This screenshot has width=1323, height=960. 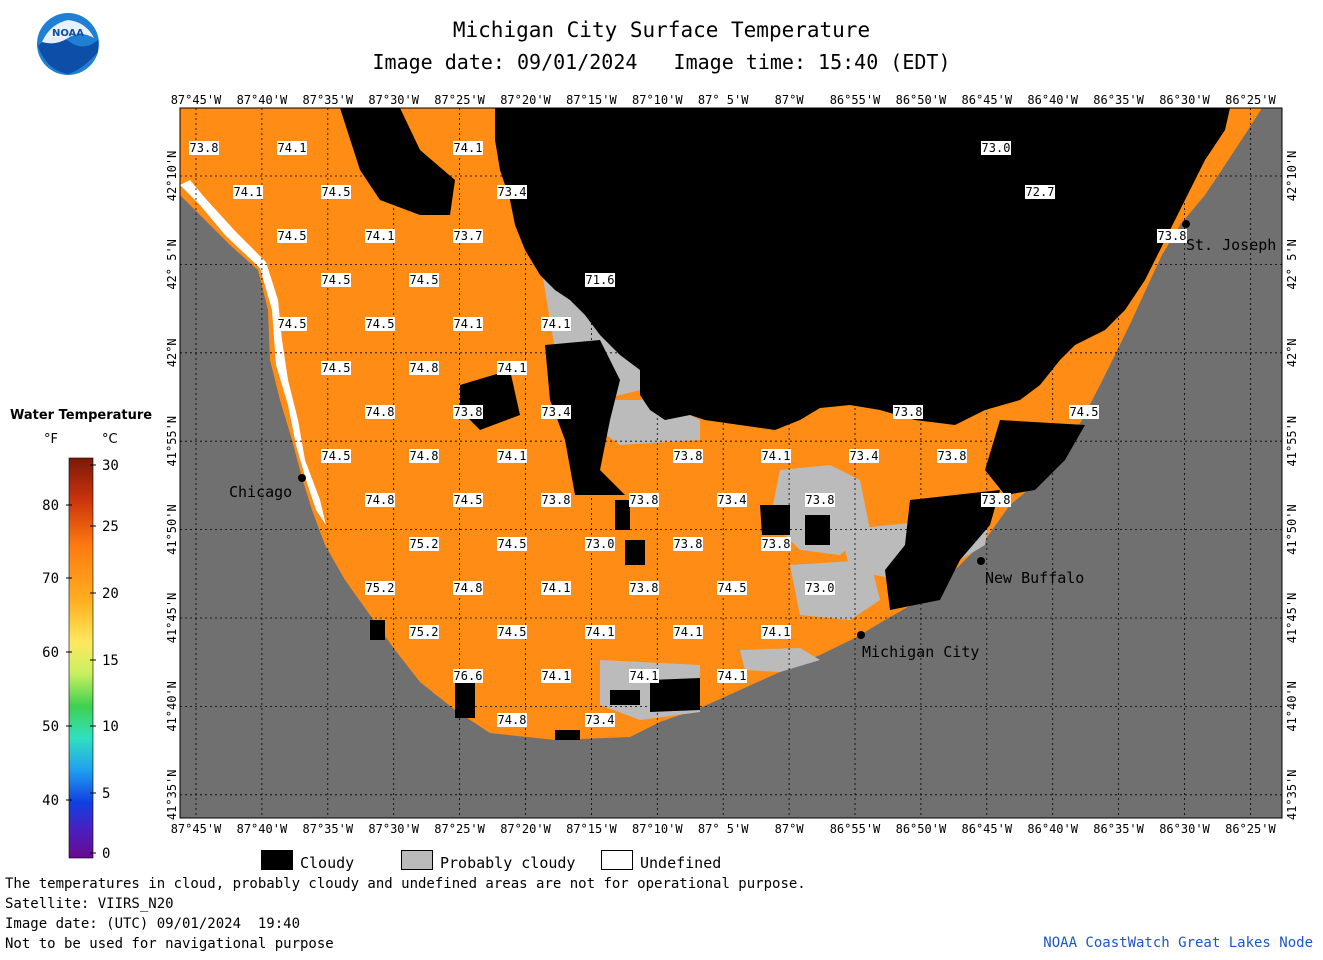 What do you see at coordinates (50, 506) in the screenshot?
I see `colorbar-f-tick: 80` at bounding box center [50, 506].